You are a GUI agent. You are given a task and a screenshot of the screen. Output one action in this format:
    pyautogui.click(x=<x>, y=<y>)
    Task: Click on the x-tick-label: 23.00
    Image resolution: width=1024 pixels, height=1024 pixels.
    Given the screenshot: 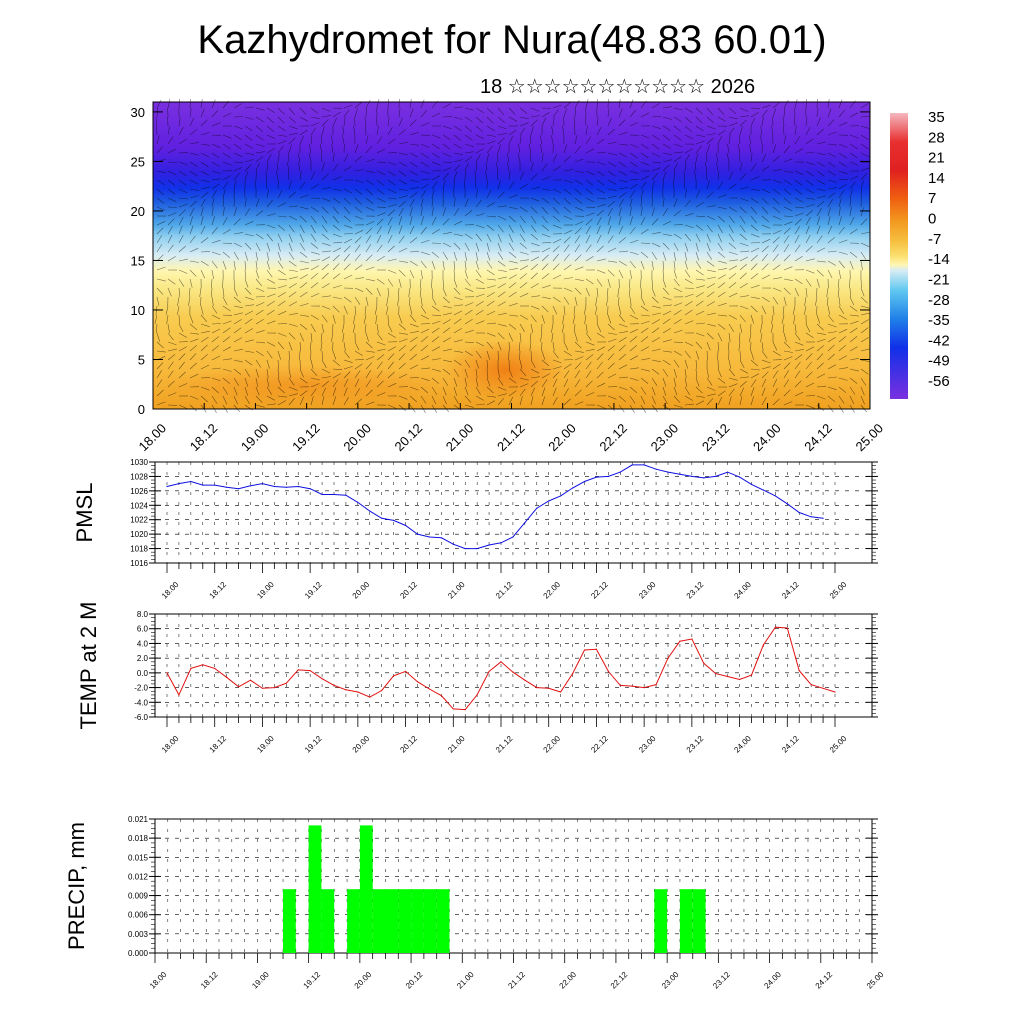 What is the action you would take?
    pyautogui.click(x=665, y=438)
    